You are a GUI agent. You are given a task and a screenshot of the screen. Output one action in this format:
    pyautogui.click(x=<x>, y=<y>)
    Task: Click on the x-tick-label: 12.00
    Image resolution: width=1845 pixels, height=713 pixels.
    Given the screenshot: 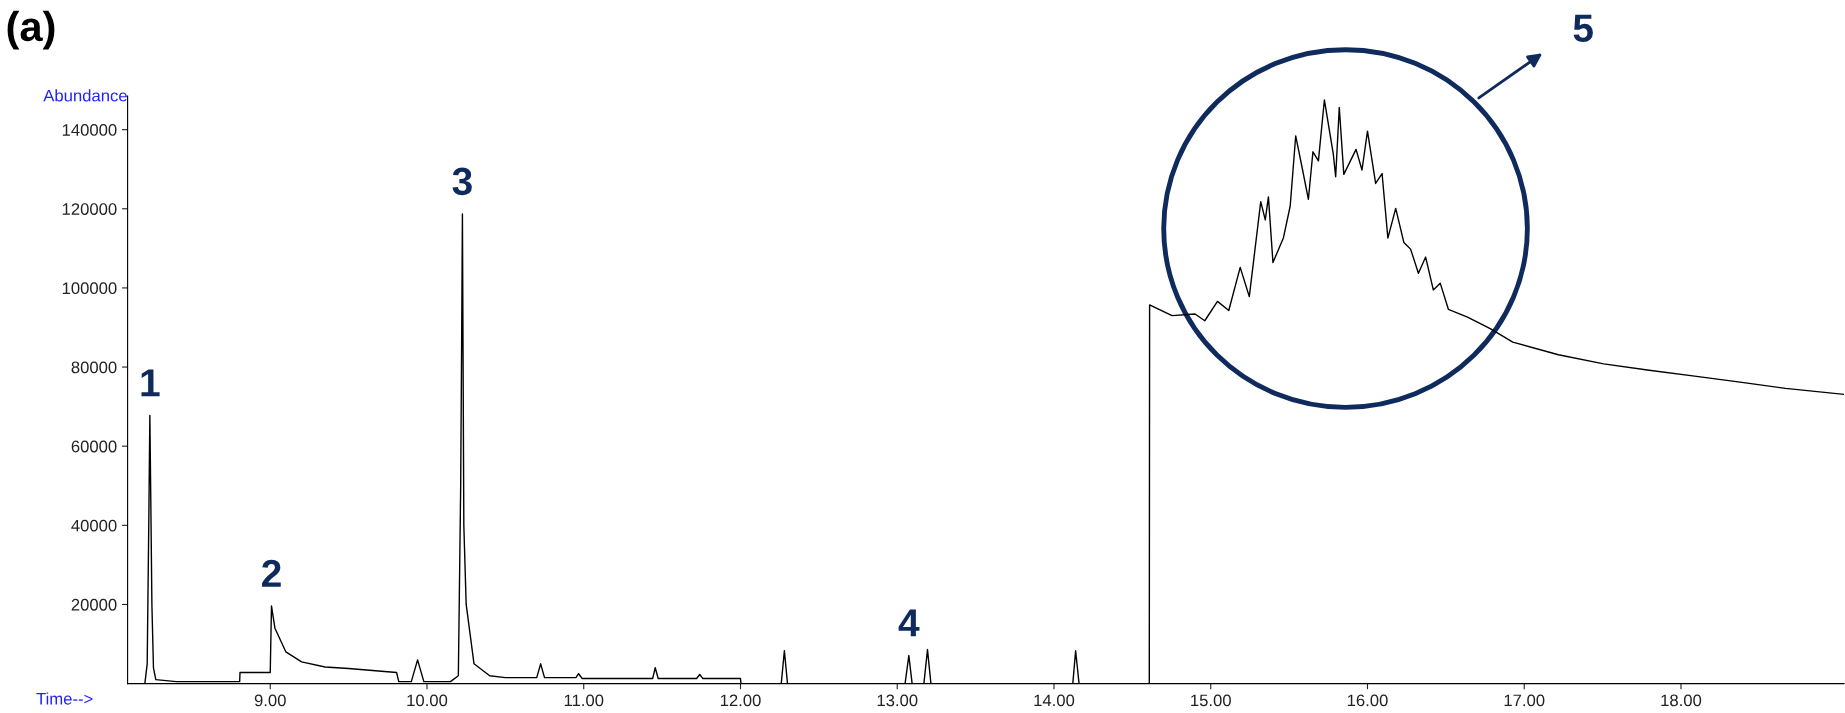 What is the action you would take?
    pyautogui.click(x=740, y=700)
    